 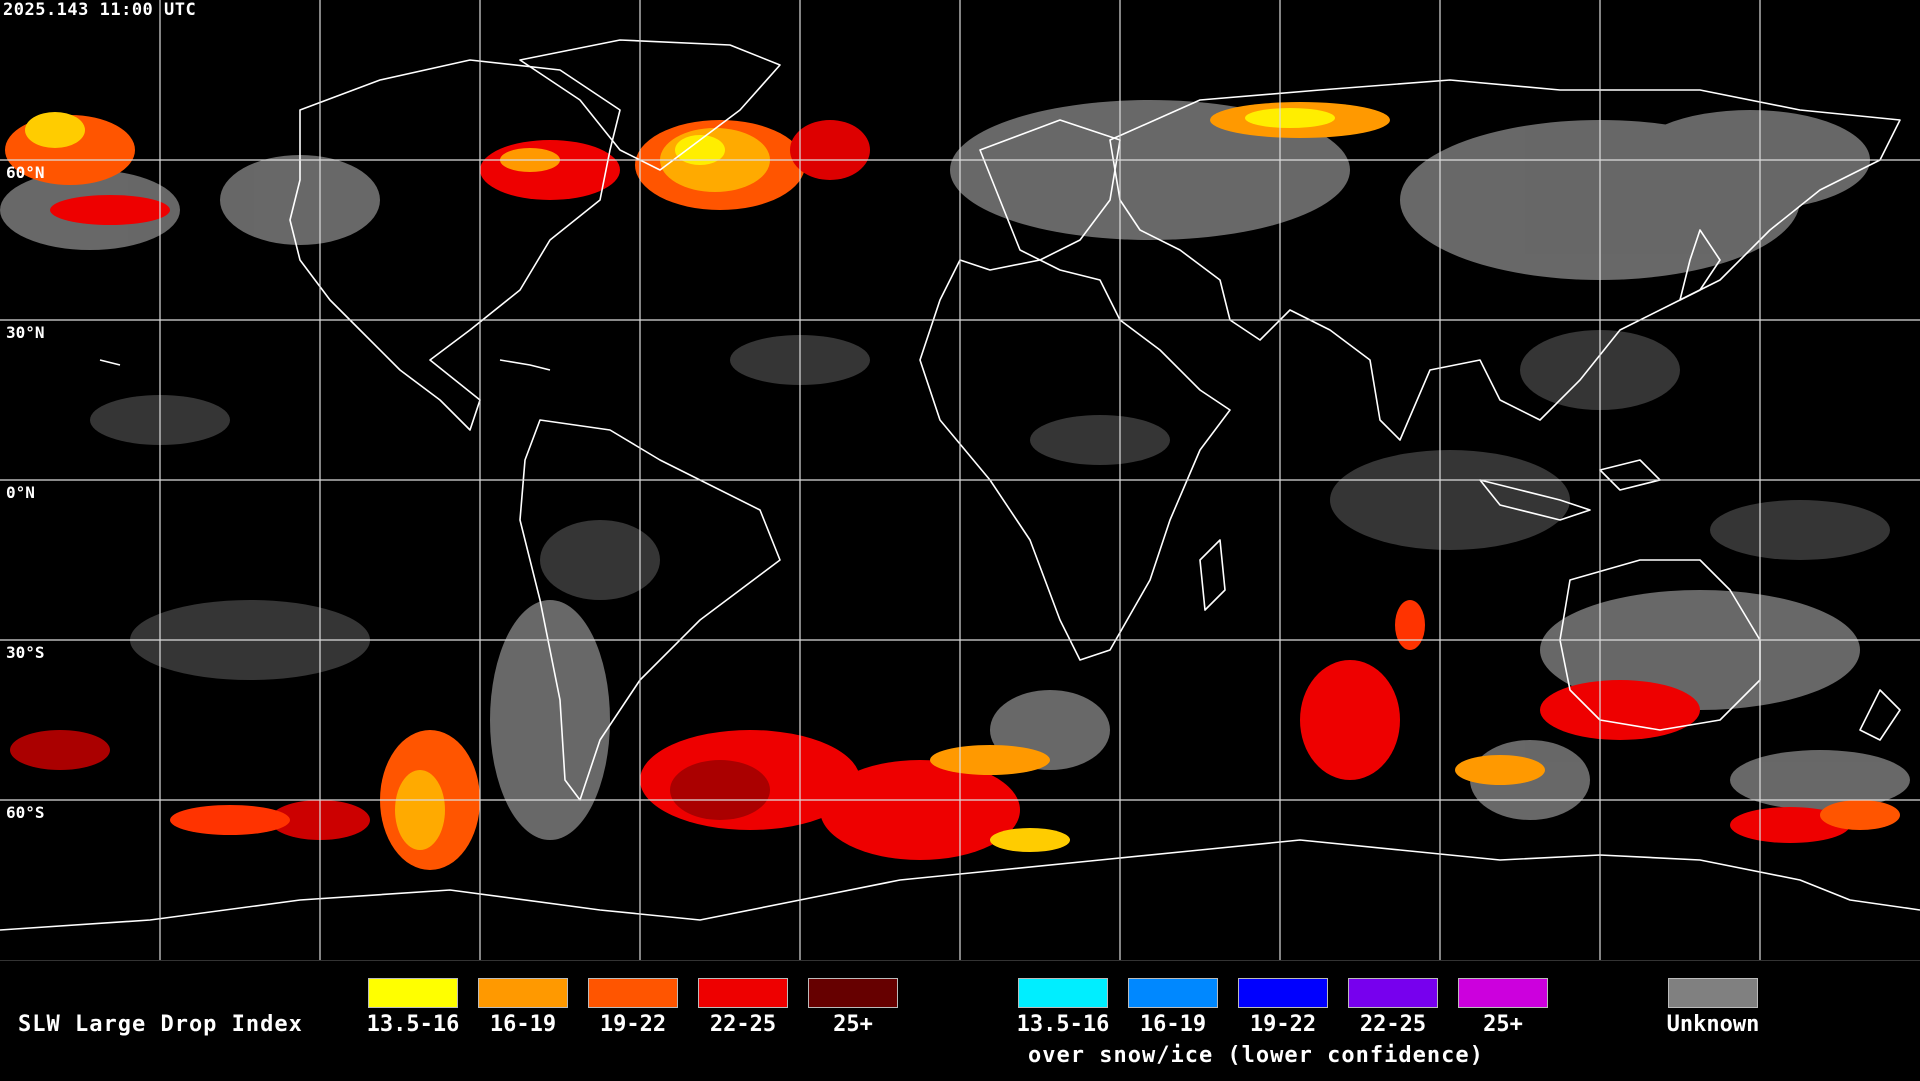 What do you see at coordinates (1173, 1024) in the screenshot?
I see `snow-swatch-label: 16-19` at bounding box center [1173, 1024].